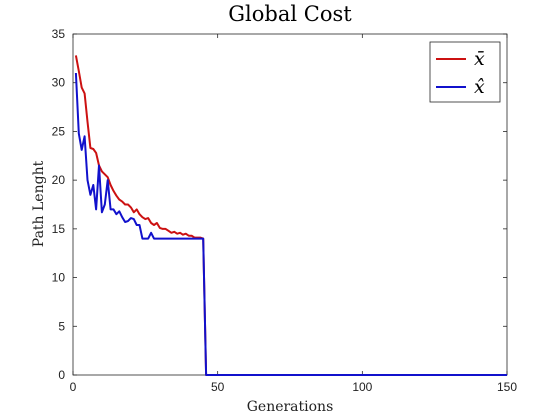 This screenshot has width=560, height=420. Describe the element at coordinates (59, 83) in the screenshot. I see `y-tick-label: 30` at that location.